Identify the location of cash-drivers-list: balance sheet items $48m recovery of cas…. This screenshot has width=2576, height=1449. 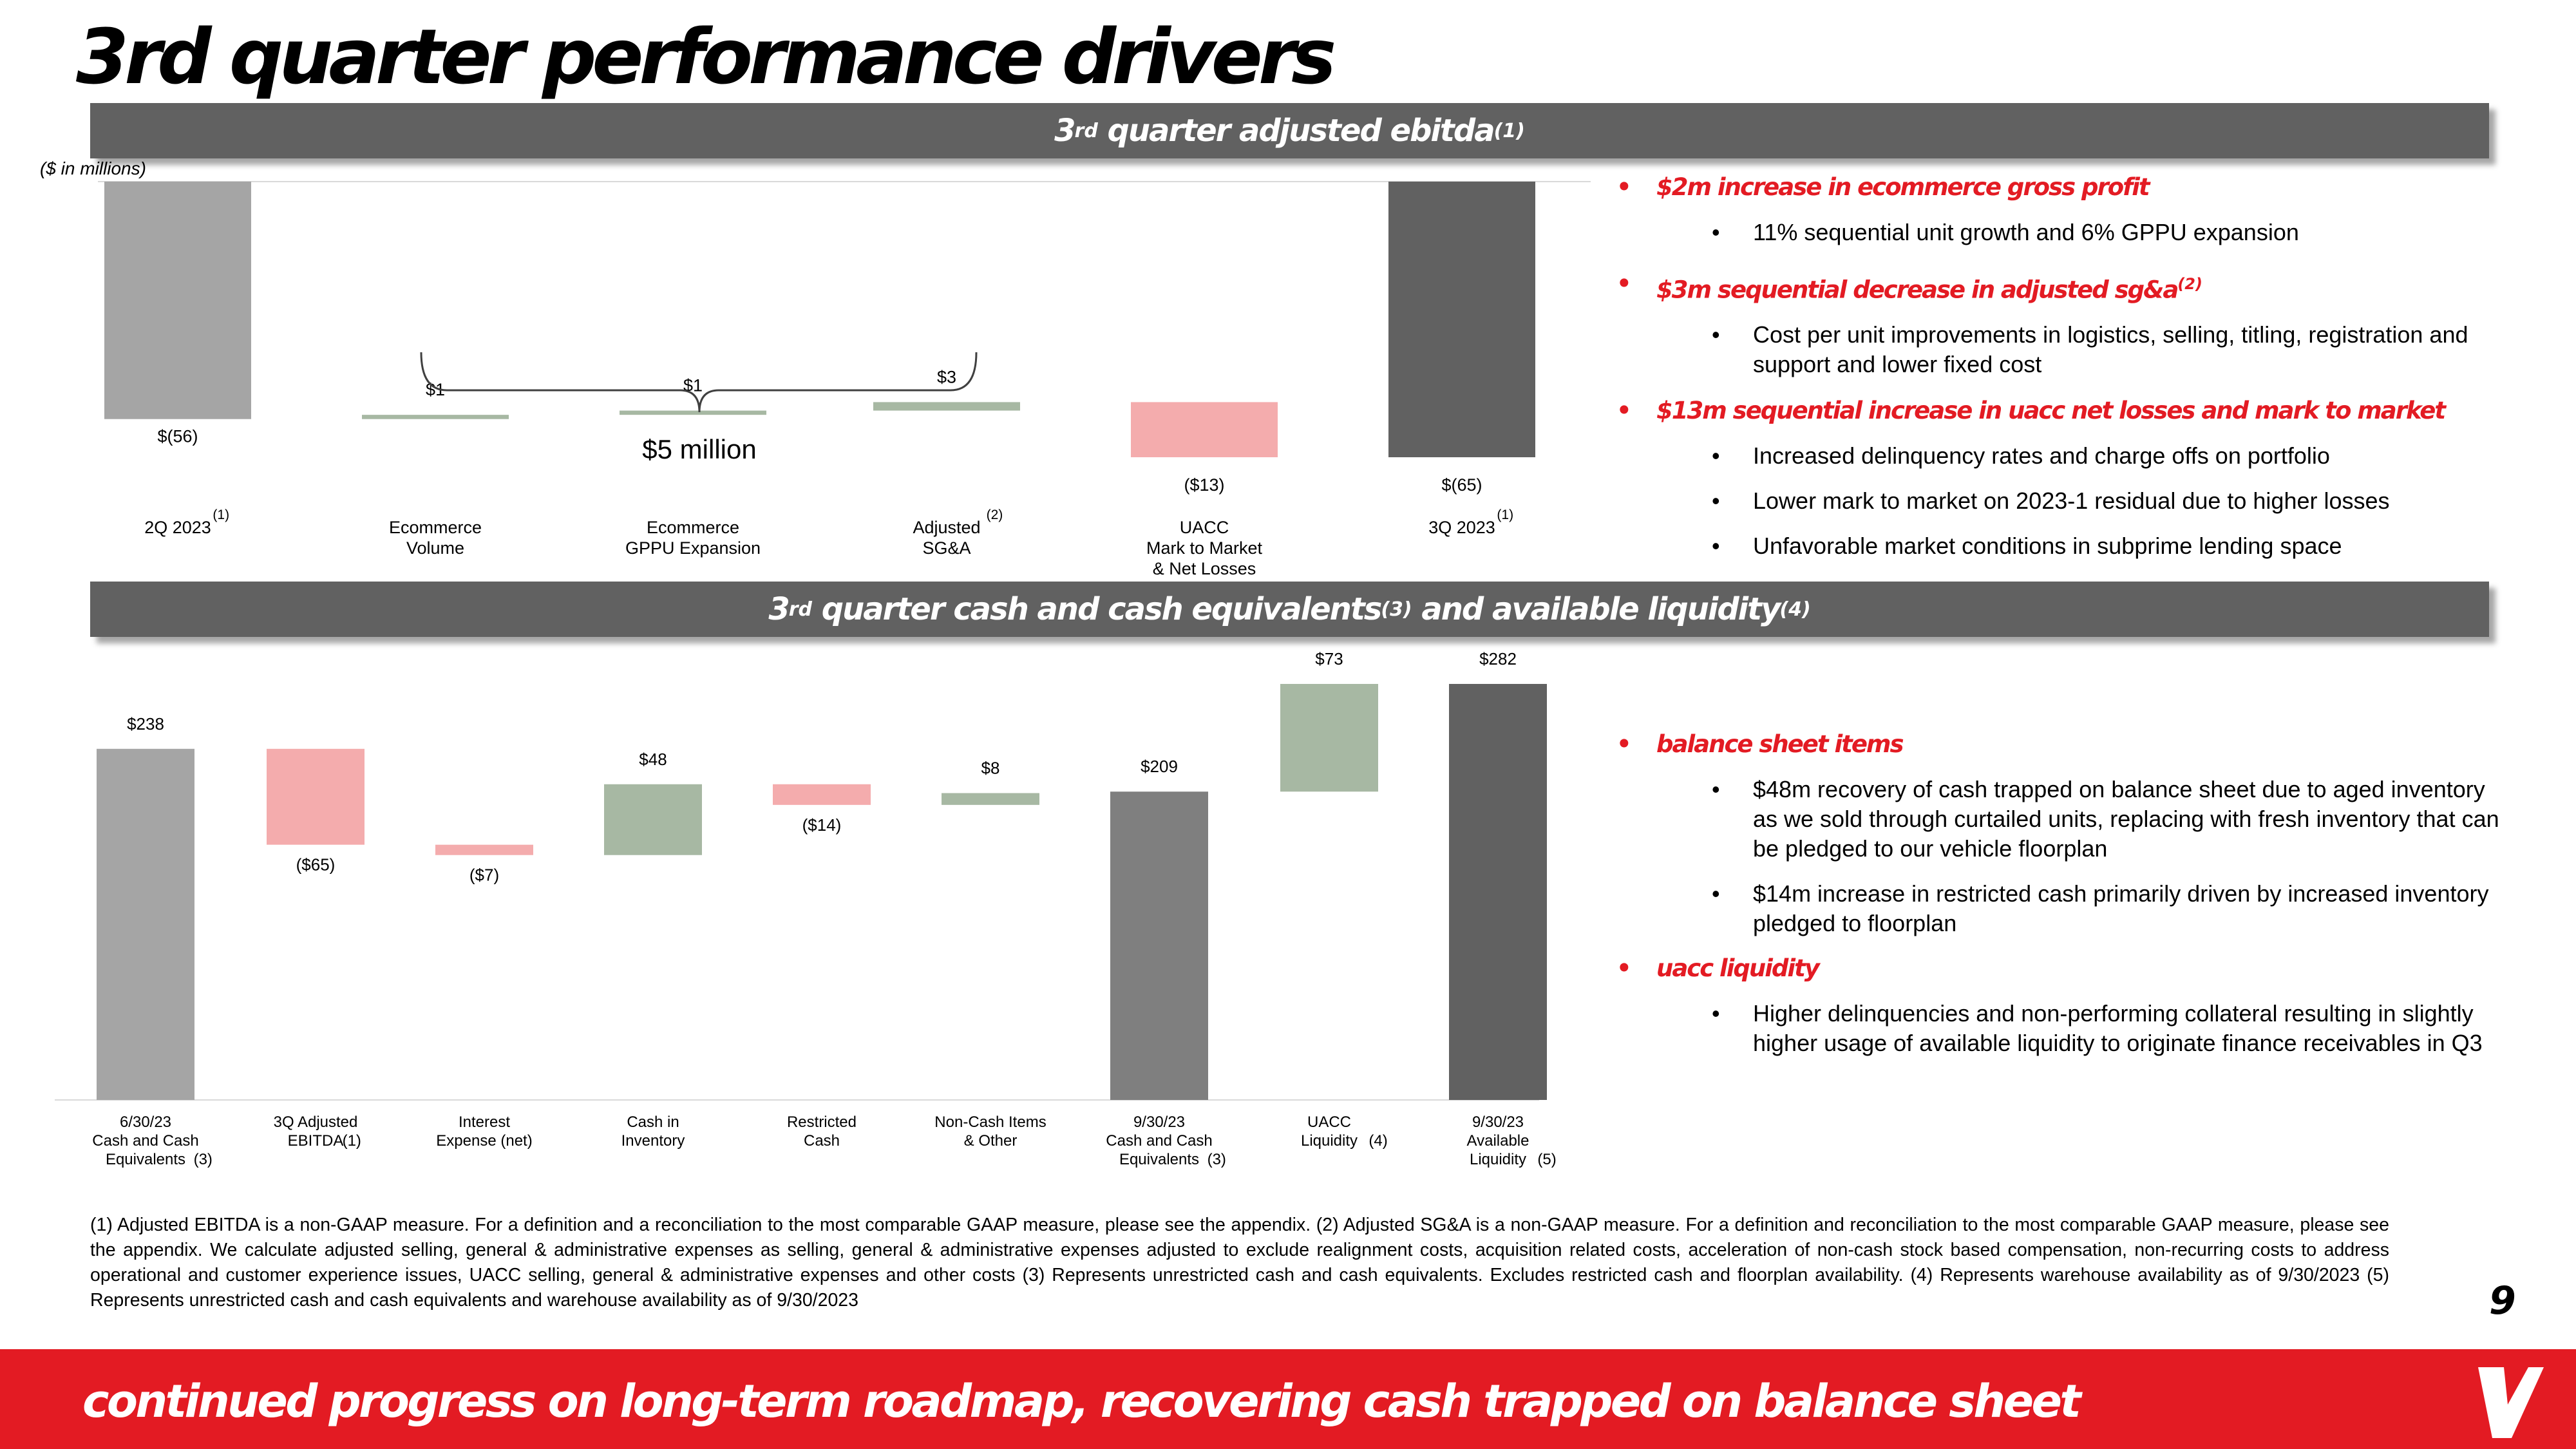
(2060, 894).